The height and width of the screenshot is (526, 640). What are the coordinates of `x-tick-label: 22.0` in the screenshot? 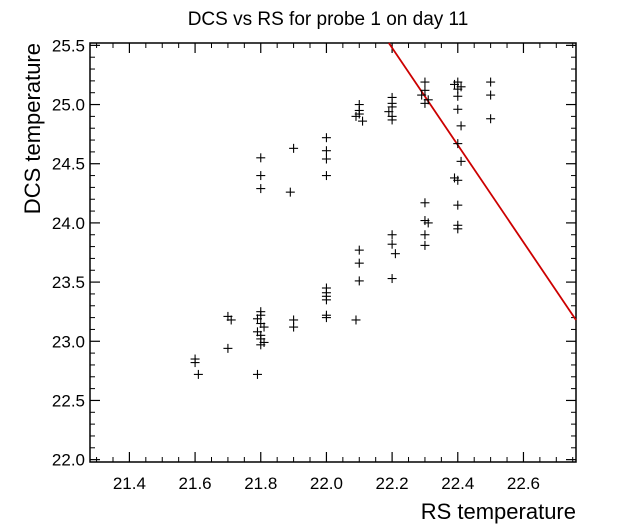 It's located at (326, 483).